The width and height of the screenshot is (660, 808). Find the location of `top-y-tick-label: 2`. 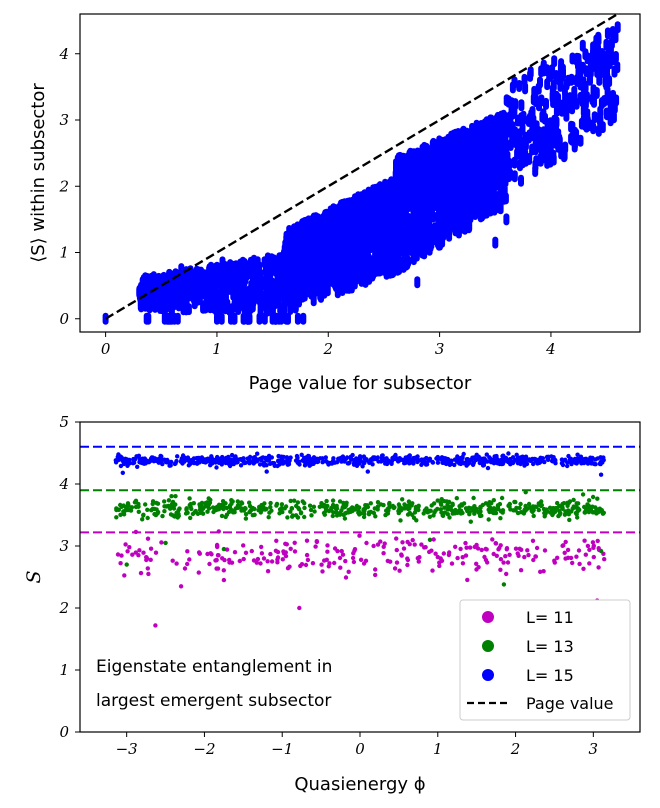

top-y-tick-label: 2 is located at coordinates (63, 186).